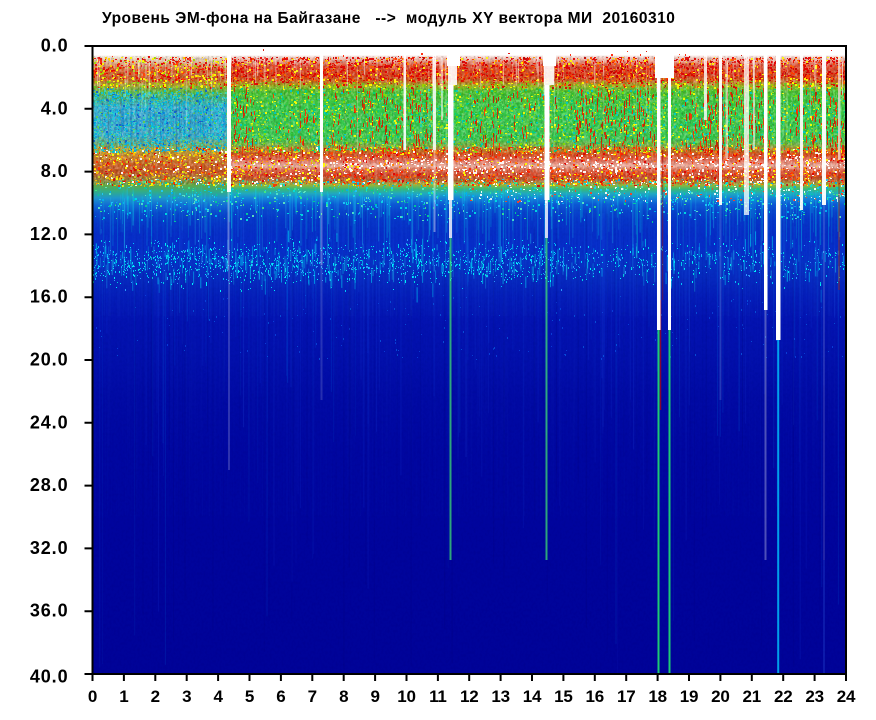  Describe the element at coordinates (720, 696) in the screenshot. I see `svg-text: 20` at that location.